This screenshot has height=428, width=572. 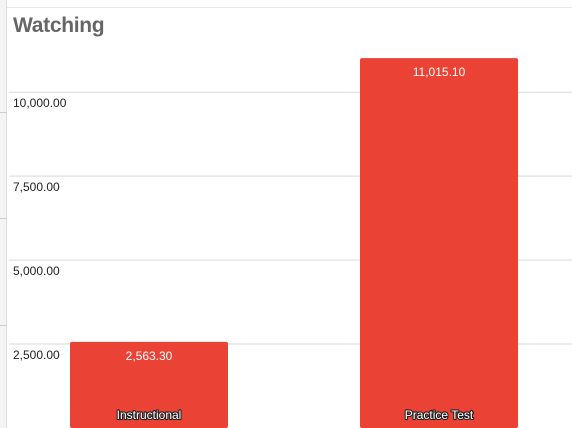 I want to click on y-tick-label: 10,000.00, so click(x=40, y=103).